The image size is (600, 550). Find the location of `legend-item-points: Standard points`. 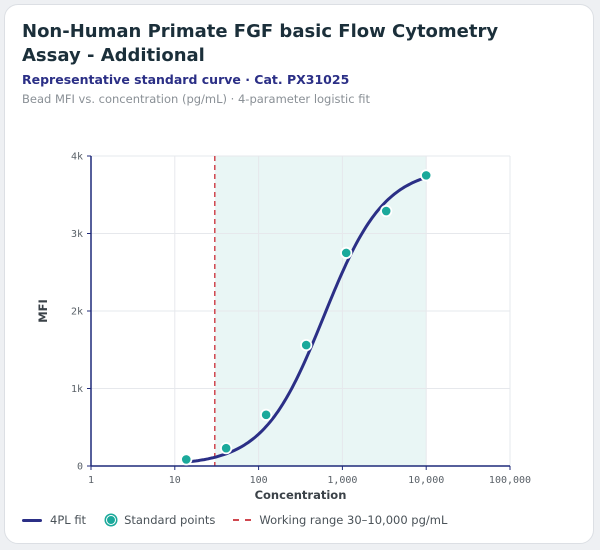

legend-item-points: Standard points is located at coordinates (159, 520).